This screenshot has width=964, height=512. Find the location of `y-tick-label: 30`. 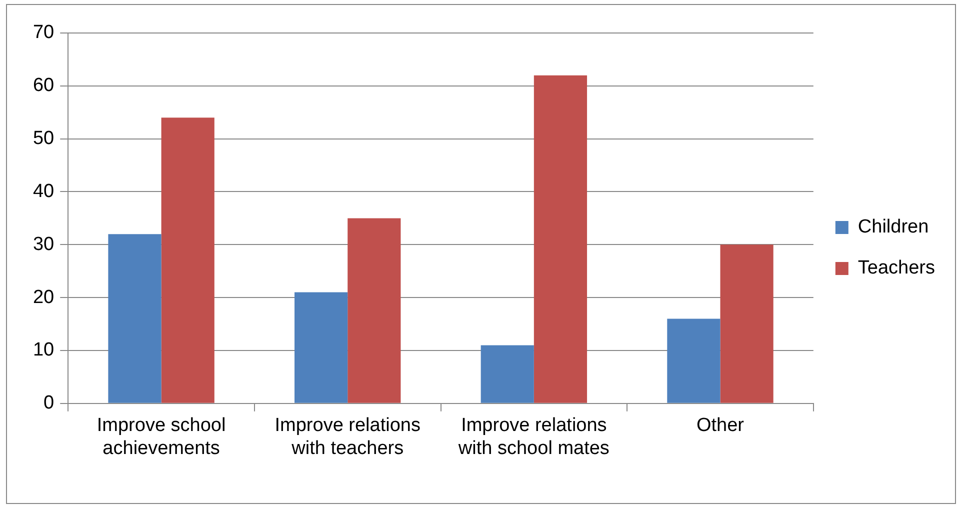

y-tick-label: 30 is located at coordinates (43, 244).